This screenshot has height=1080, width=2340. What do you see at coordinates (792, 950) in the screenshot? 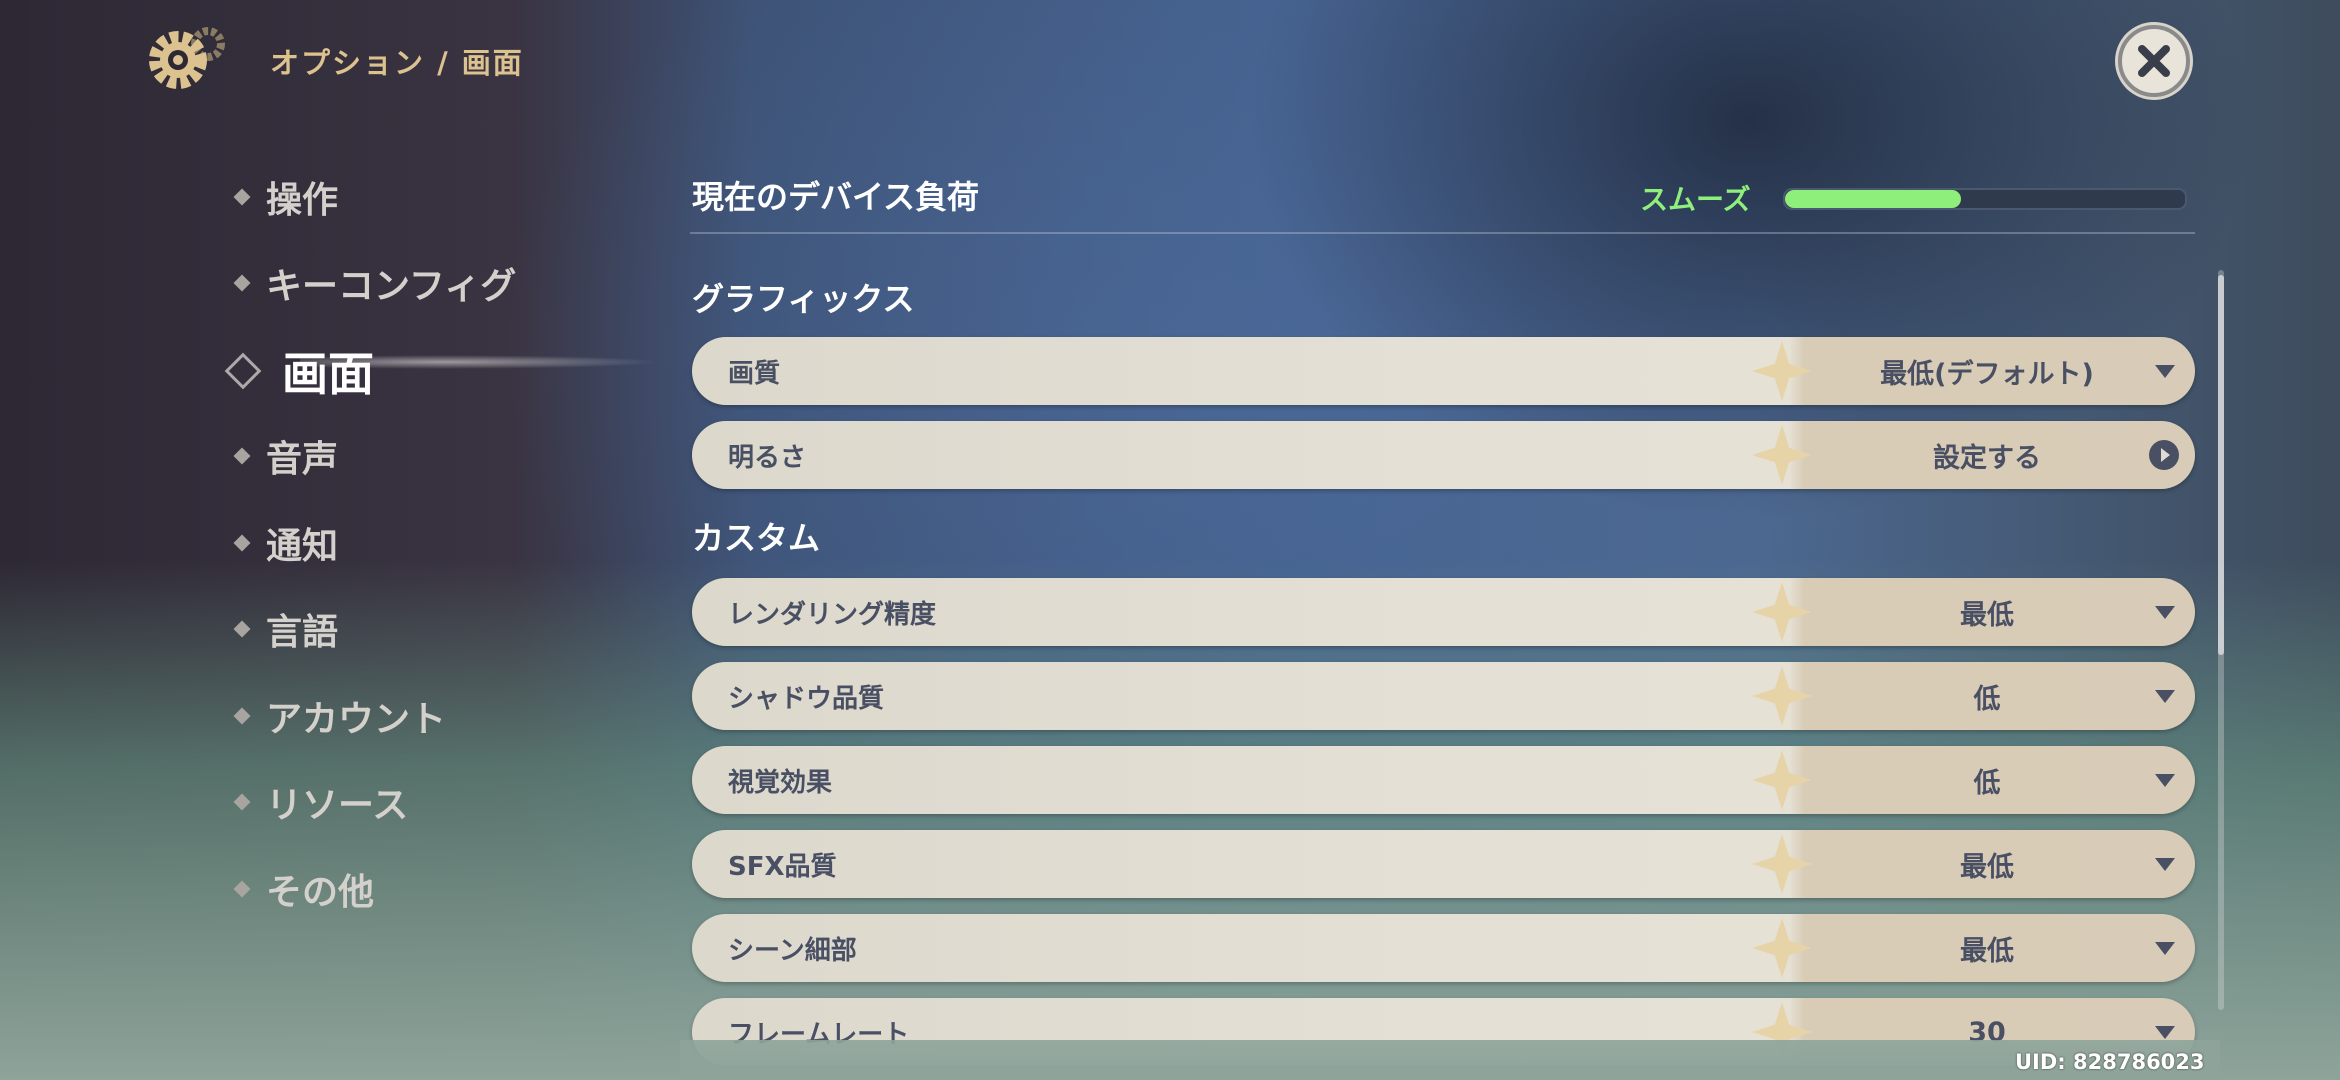
I see `setting-label: シーン細部` at bounding box center [792, 950].